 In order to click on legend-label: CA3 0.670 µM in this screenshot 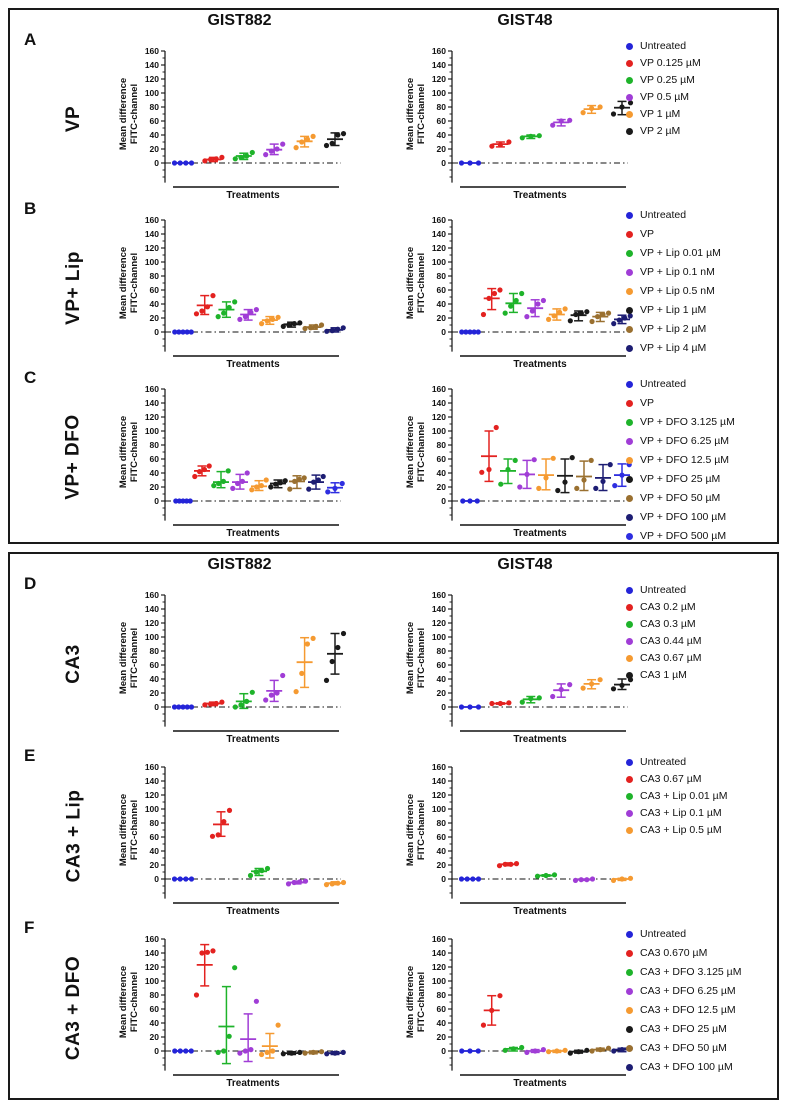, I will do `click(674, 953)`.